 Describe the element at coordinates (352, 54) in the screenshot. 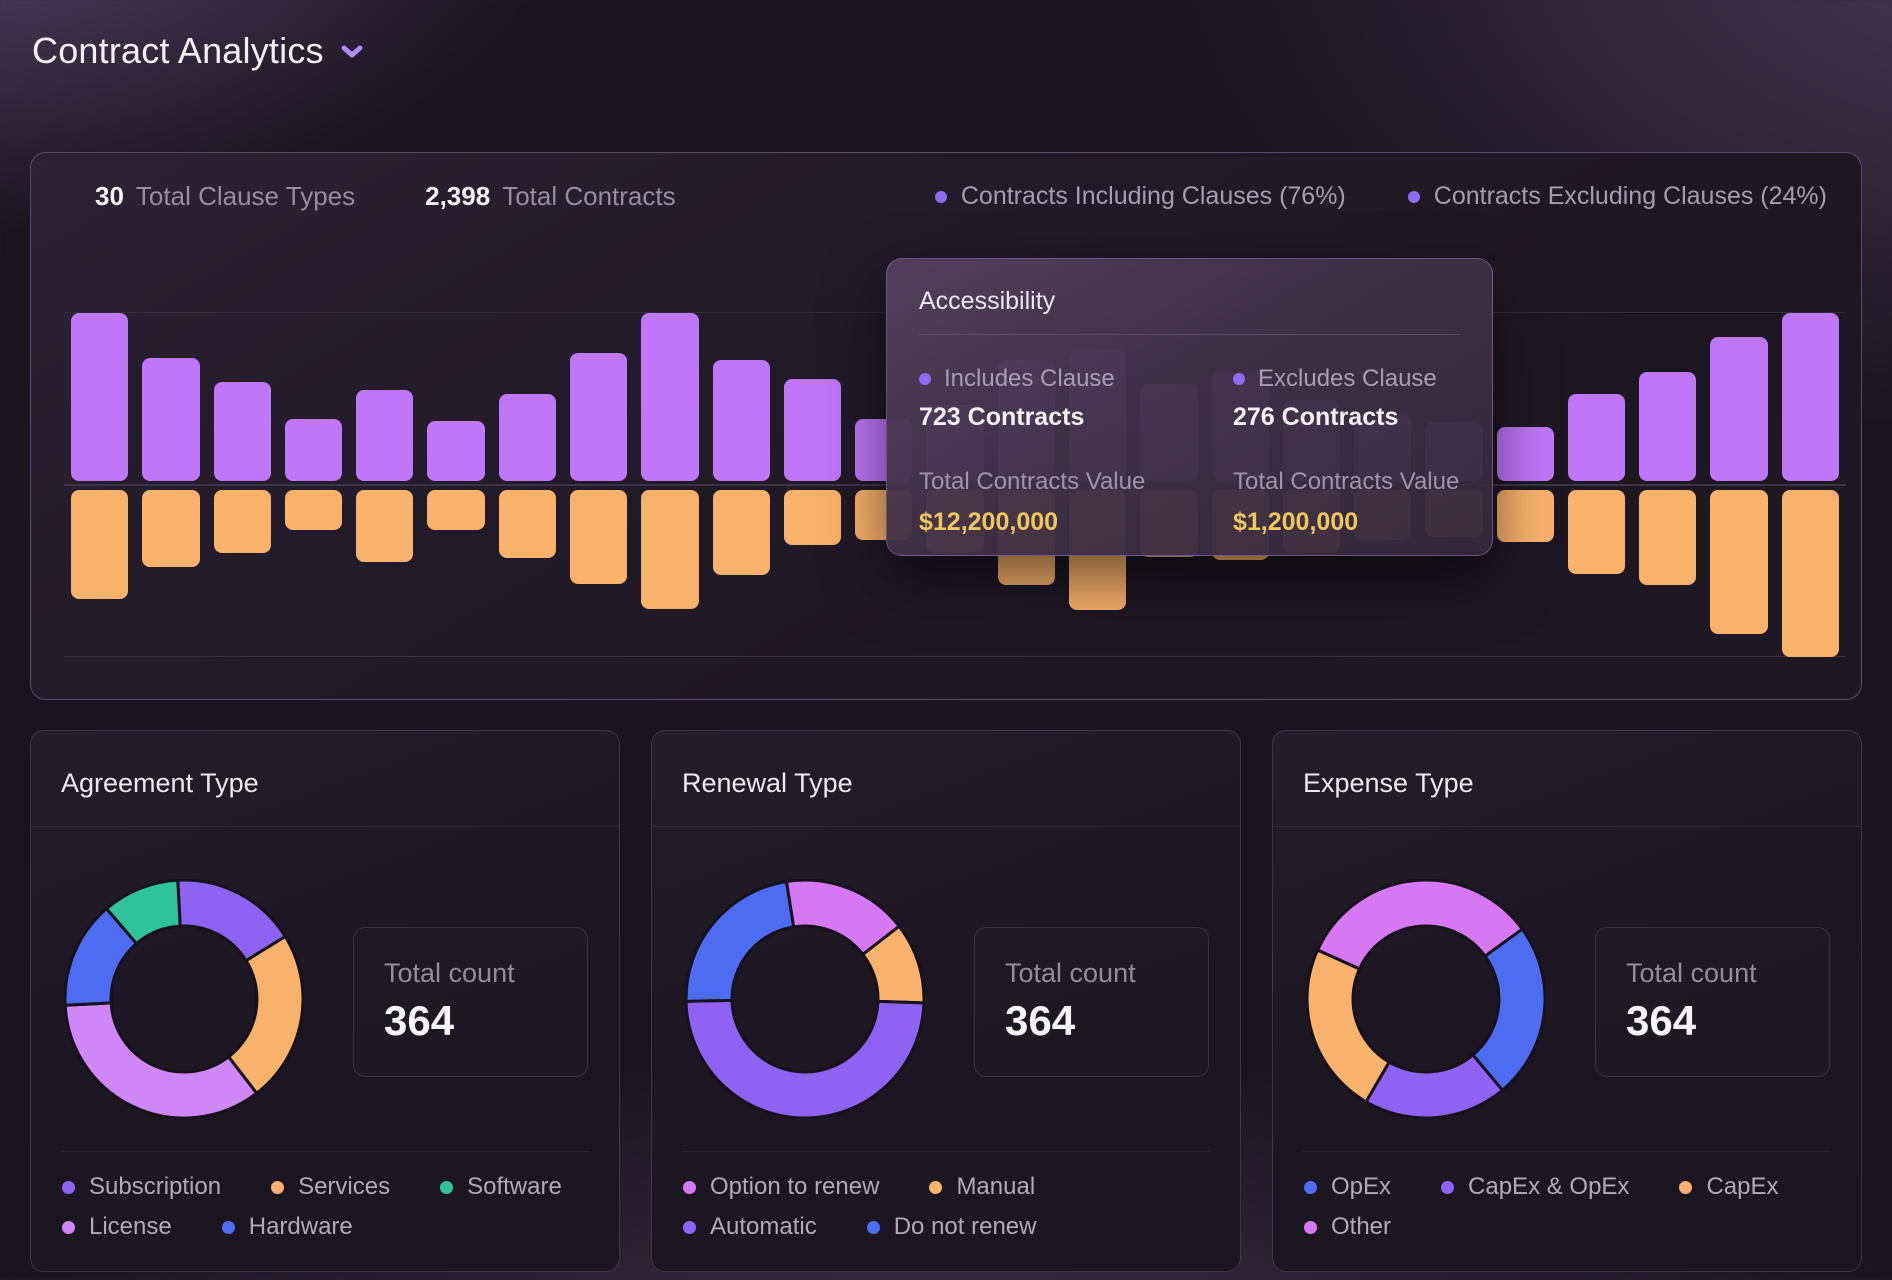

I see `chevron-down-icon` at that location.